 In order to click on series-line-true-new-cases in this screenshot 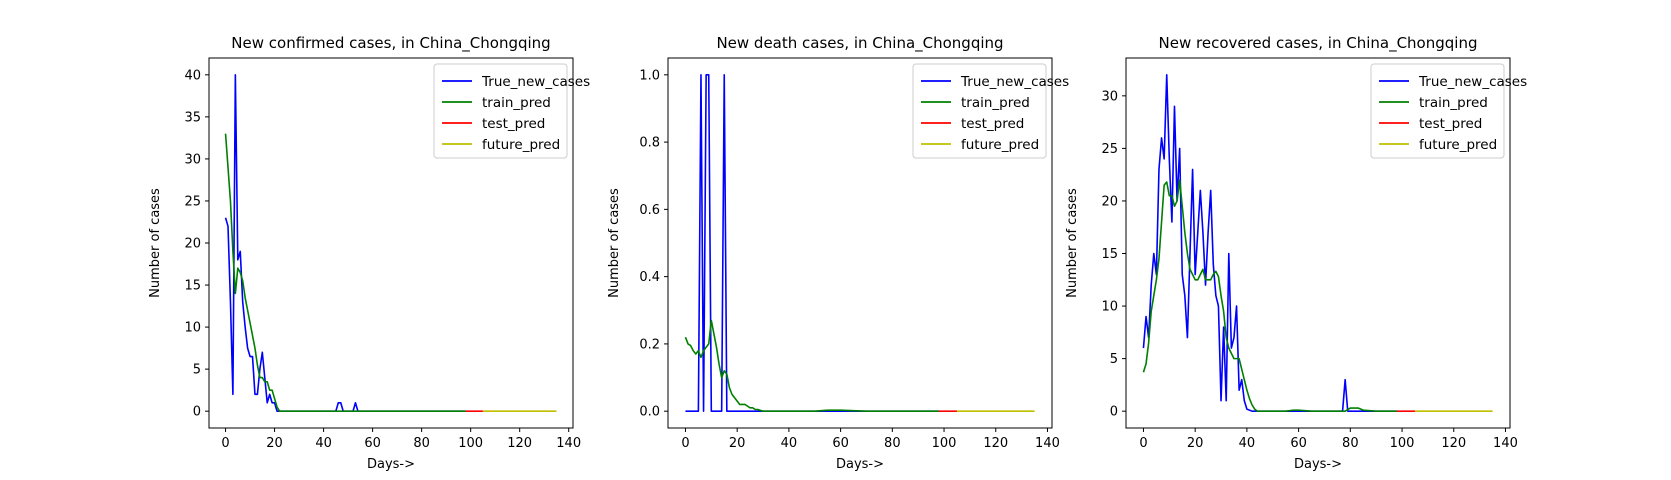, I will do `click(345, 243)`.